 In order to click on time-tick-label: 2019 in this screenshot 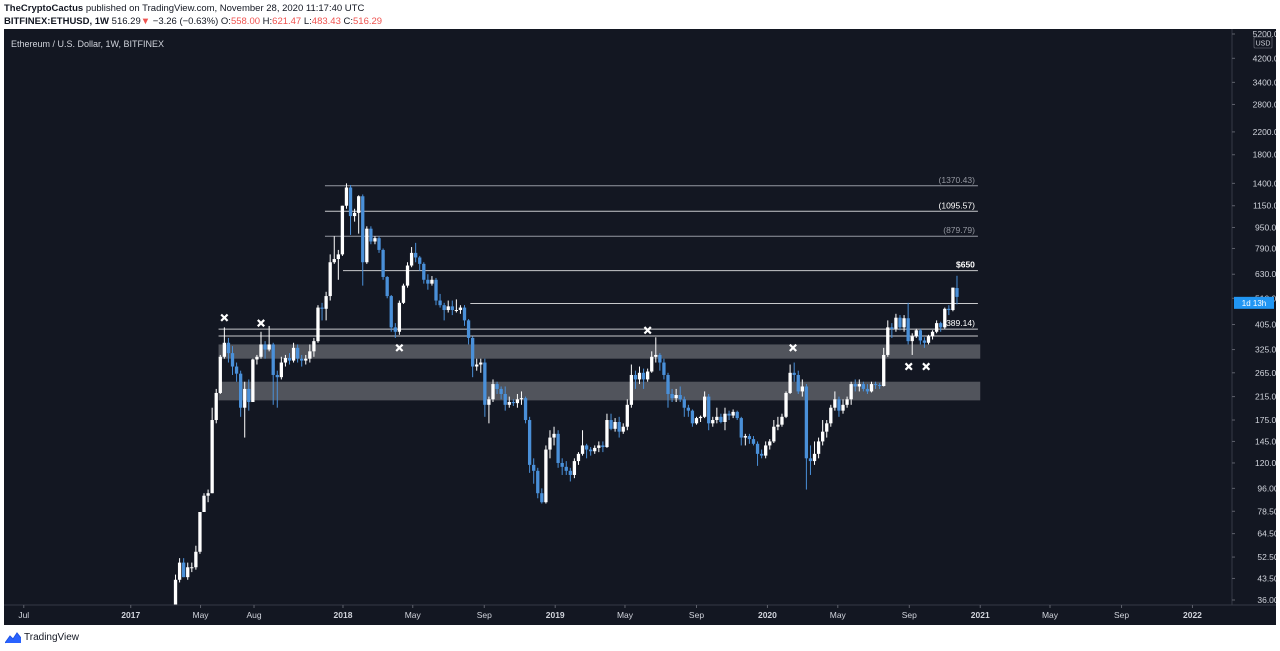, I will do `click(555, 615)`.